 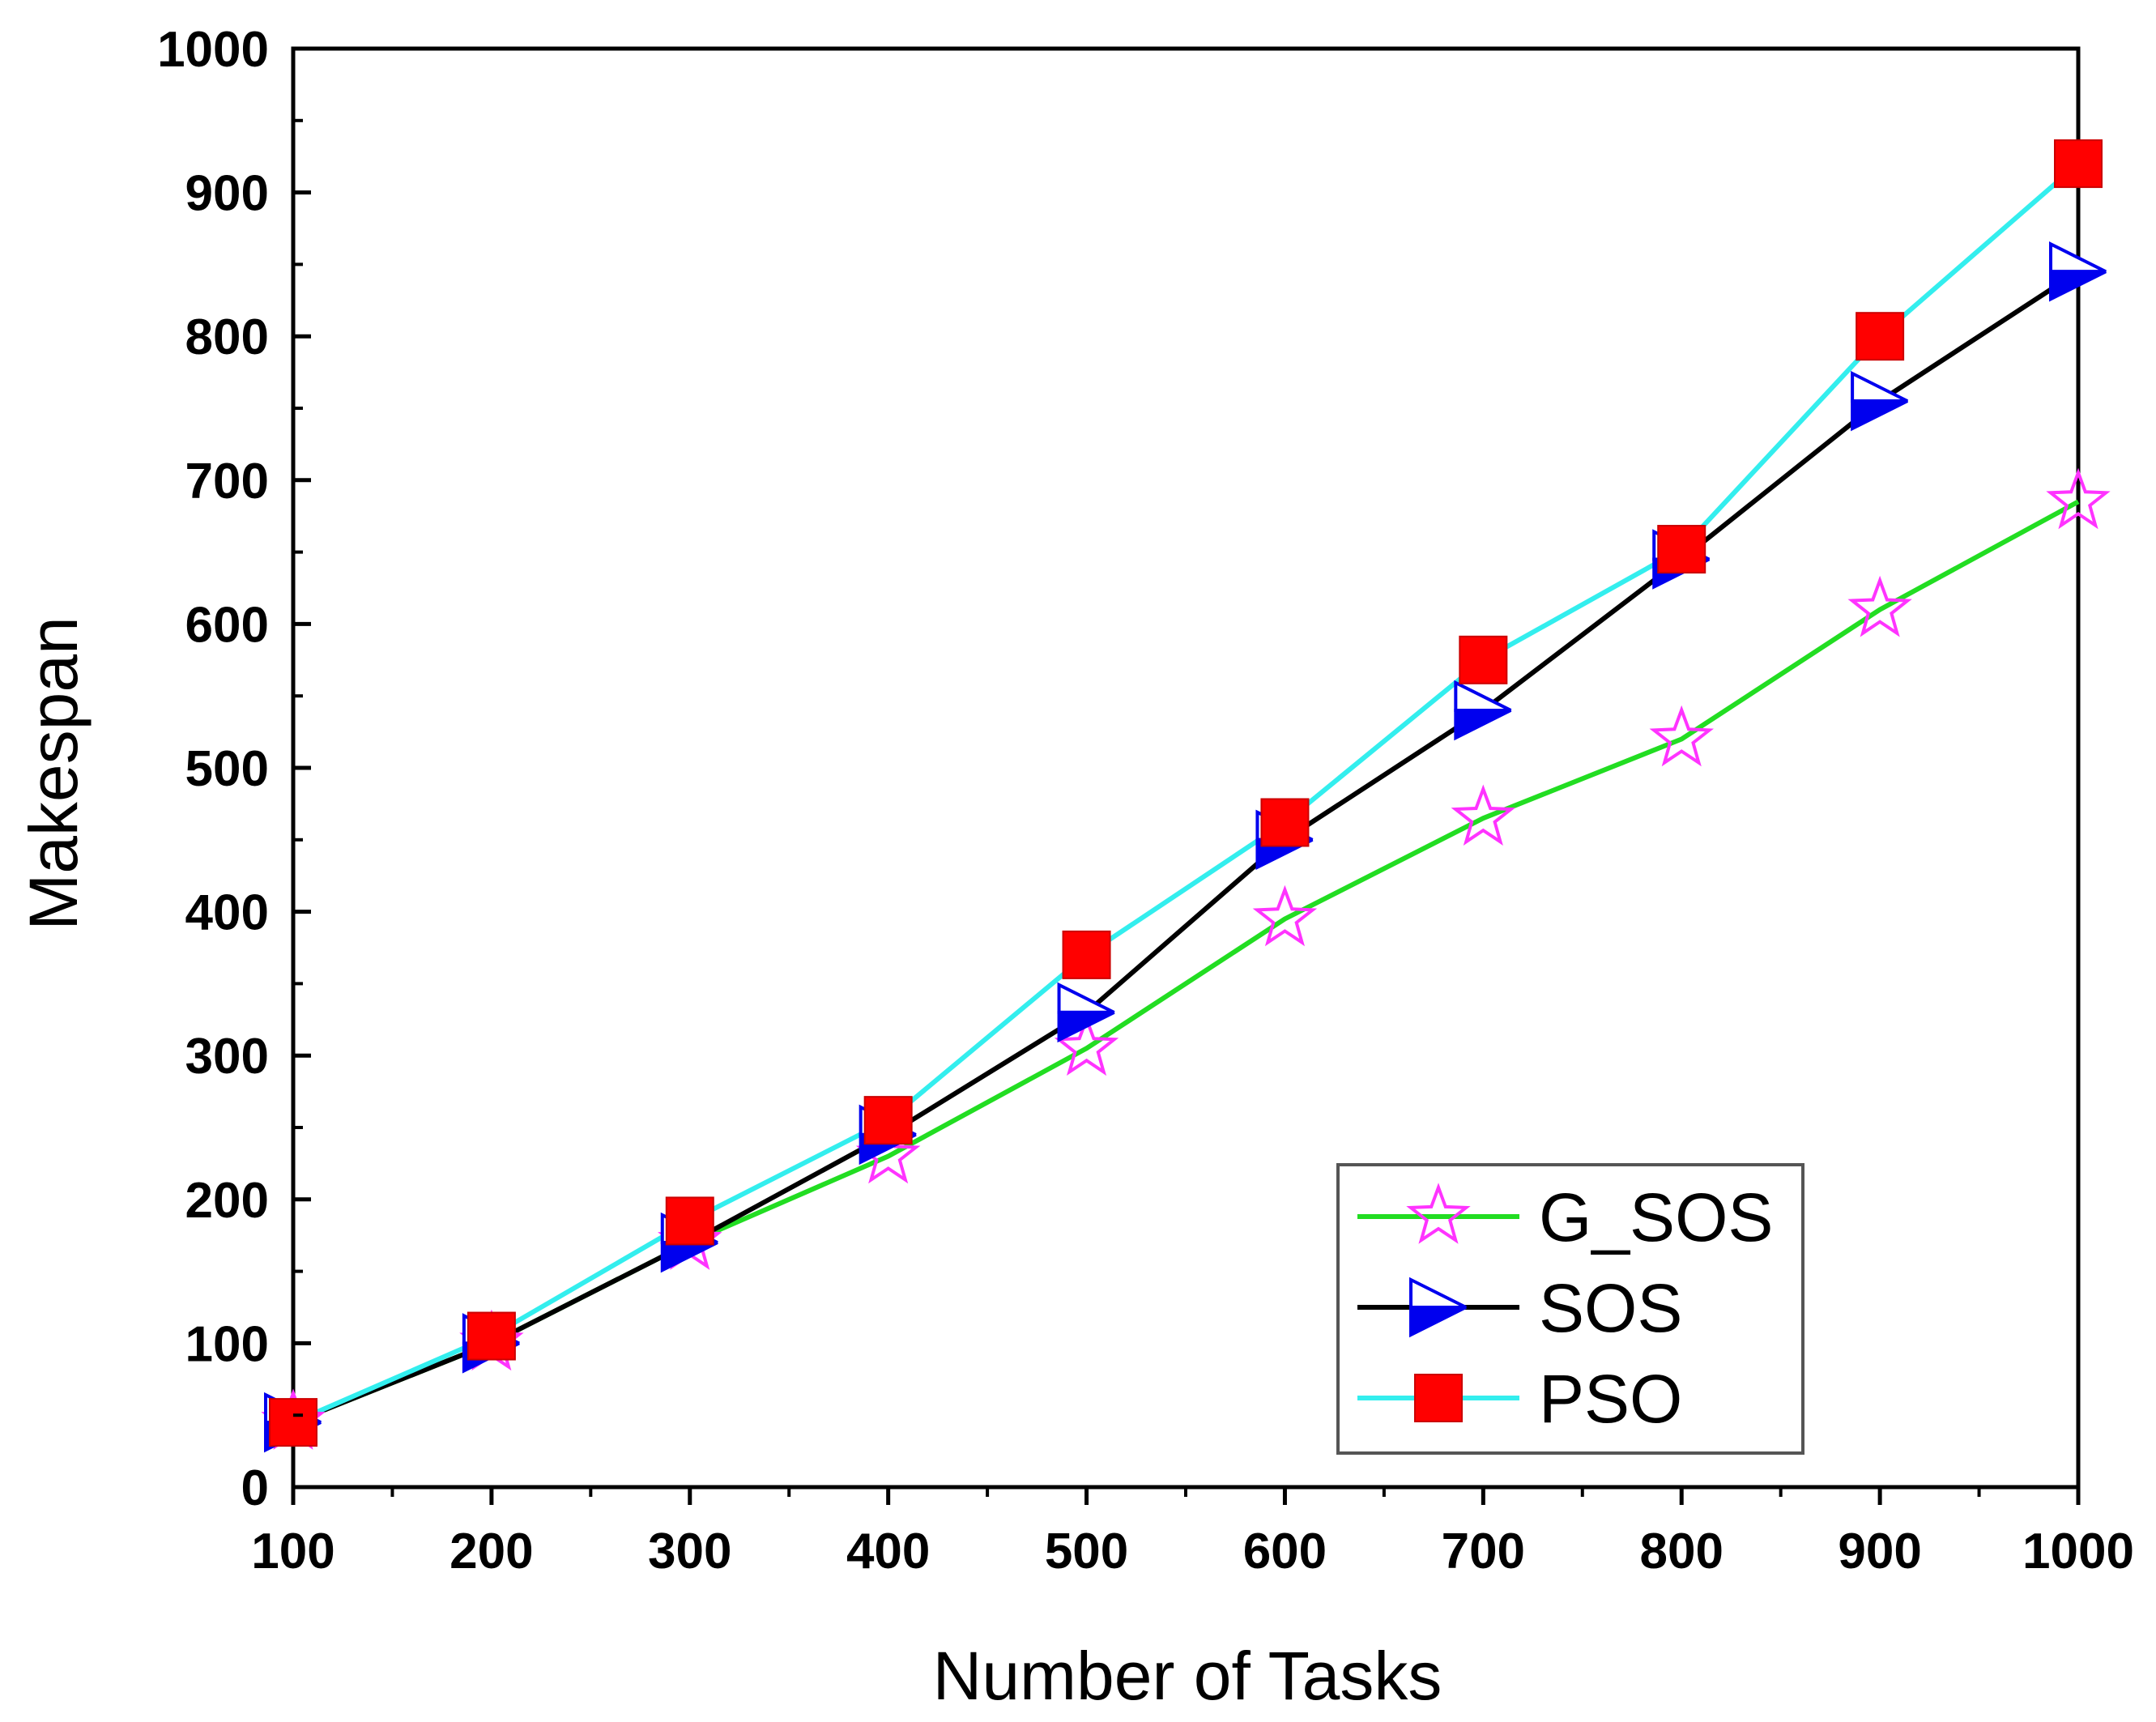 What do you see at coordinates (1285, 1551) in the screenshot?
I see `x-tick-label: 600` at bounding box center [1285, 1551].